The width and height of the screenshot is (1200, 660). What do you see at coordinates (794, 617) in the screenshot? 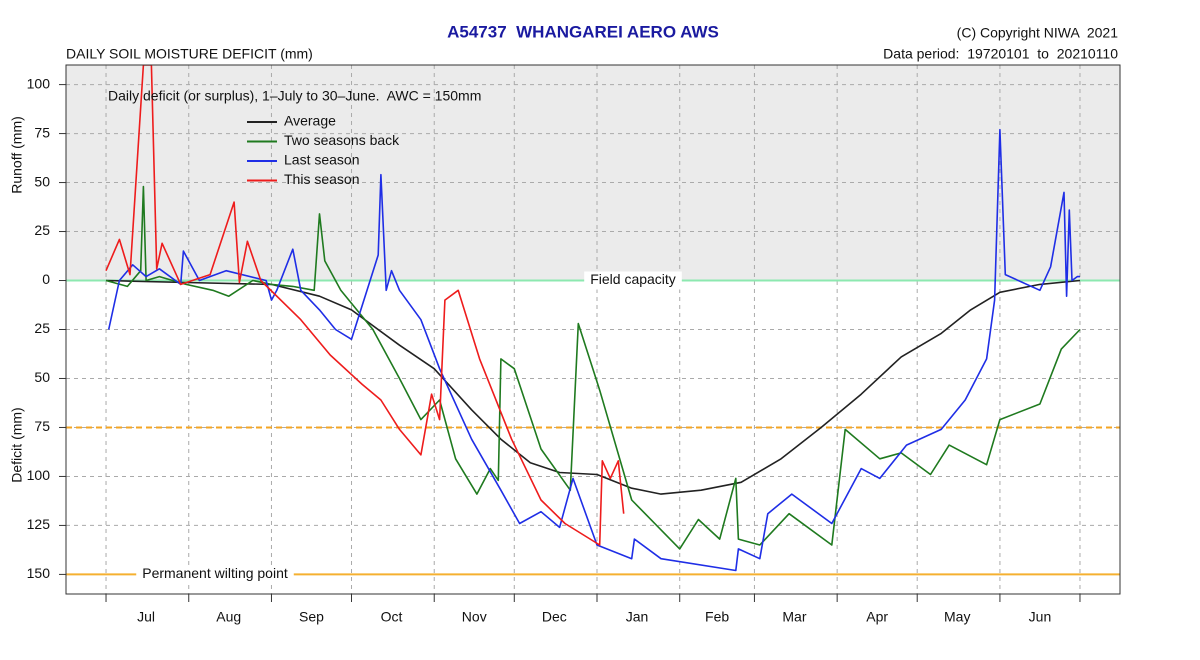
I see `x-tick-label: Mar` at bounding box center [794, 617].